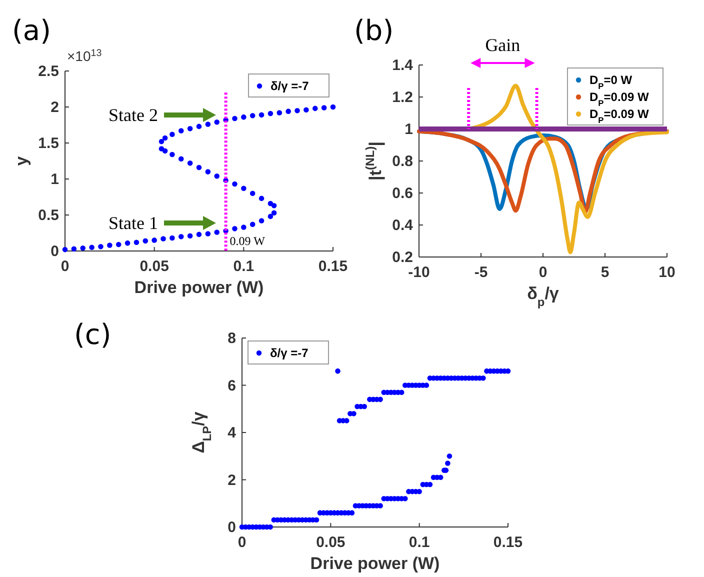 The image size is (704, 577). What do you see at coordinates (543, 296) in the screenshot?
I see `x-axis-title: δ$_{p}$/γ` at bounding box center [543, 296].